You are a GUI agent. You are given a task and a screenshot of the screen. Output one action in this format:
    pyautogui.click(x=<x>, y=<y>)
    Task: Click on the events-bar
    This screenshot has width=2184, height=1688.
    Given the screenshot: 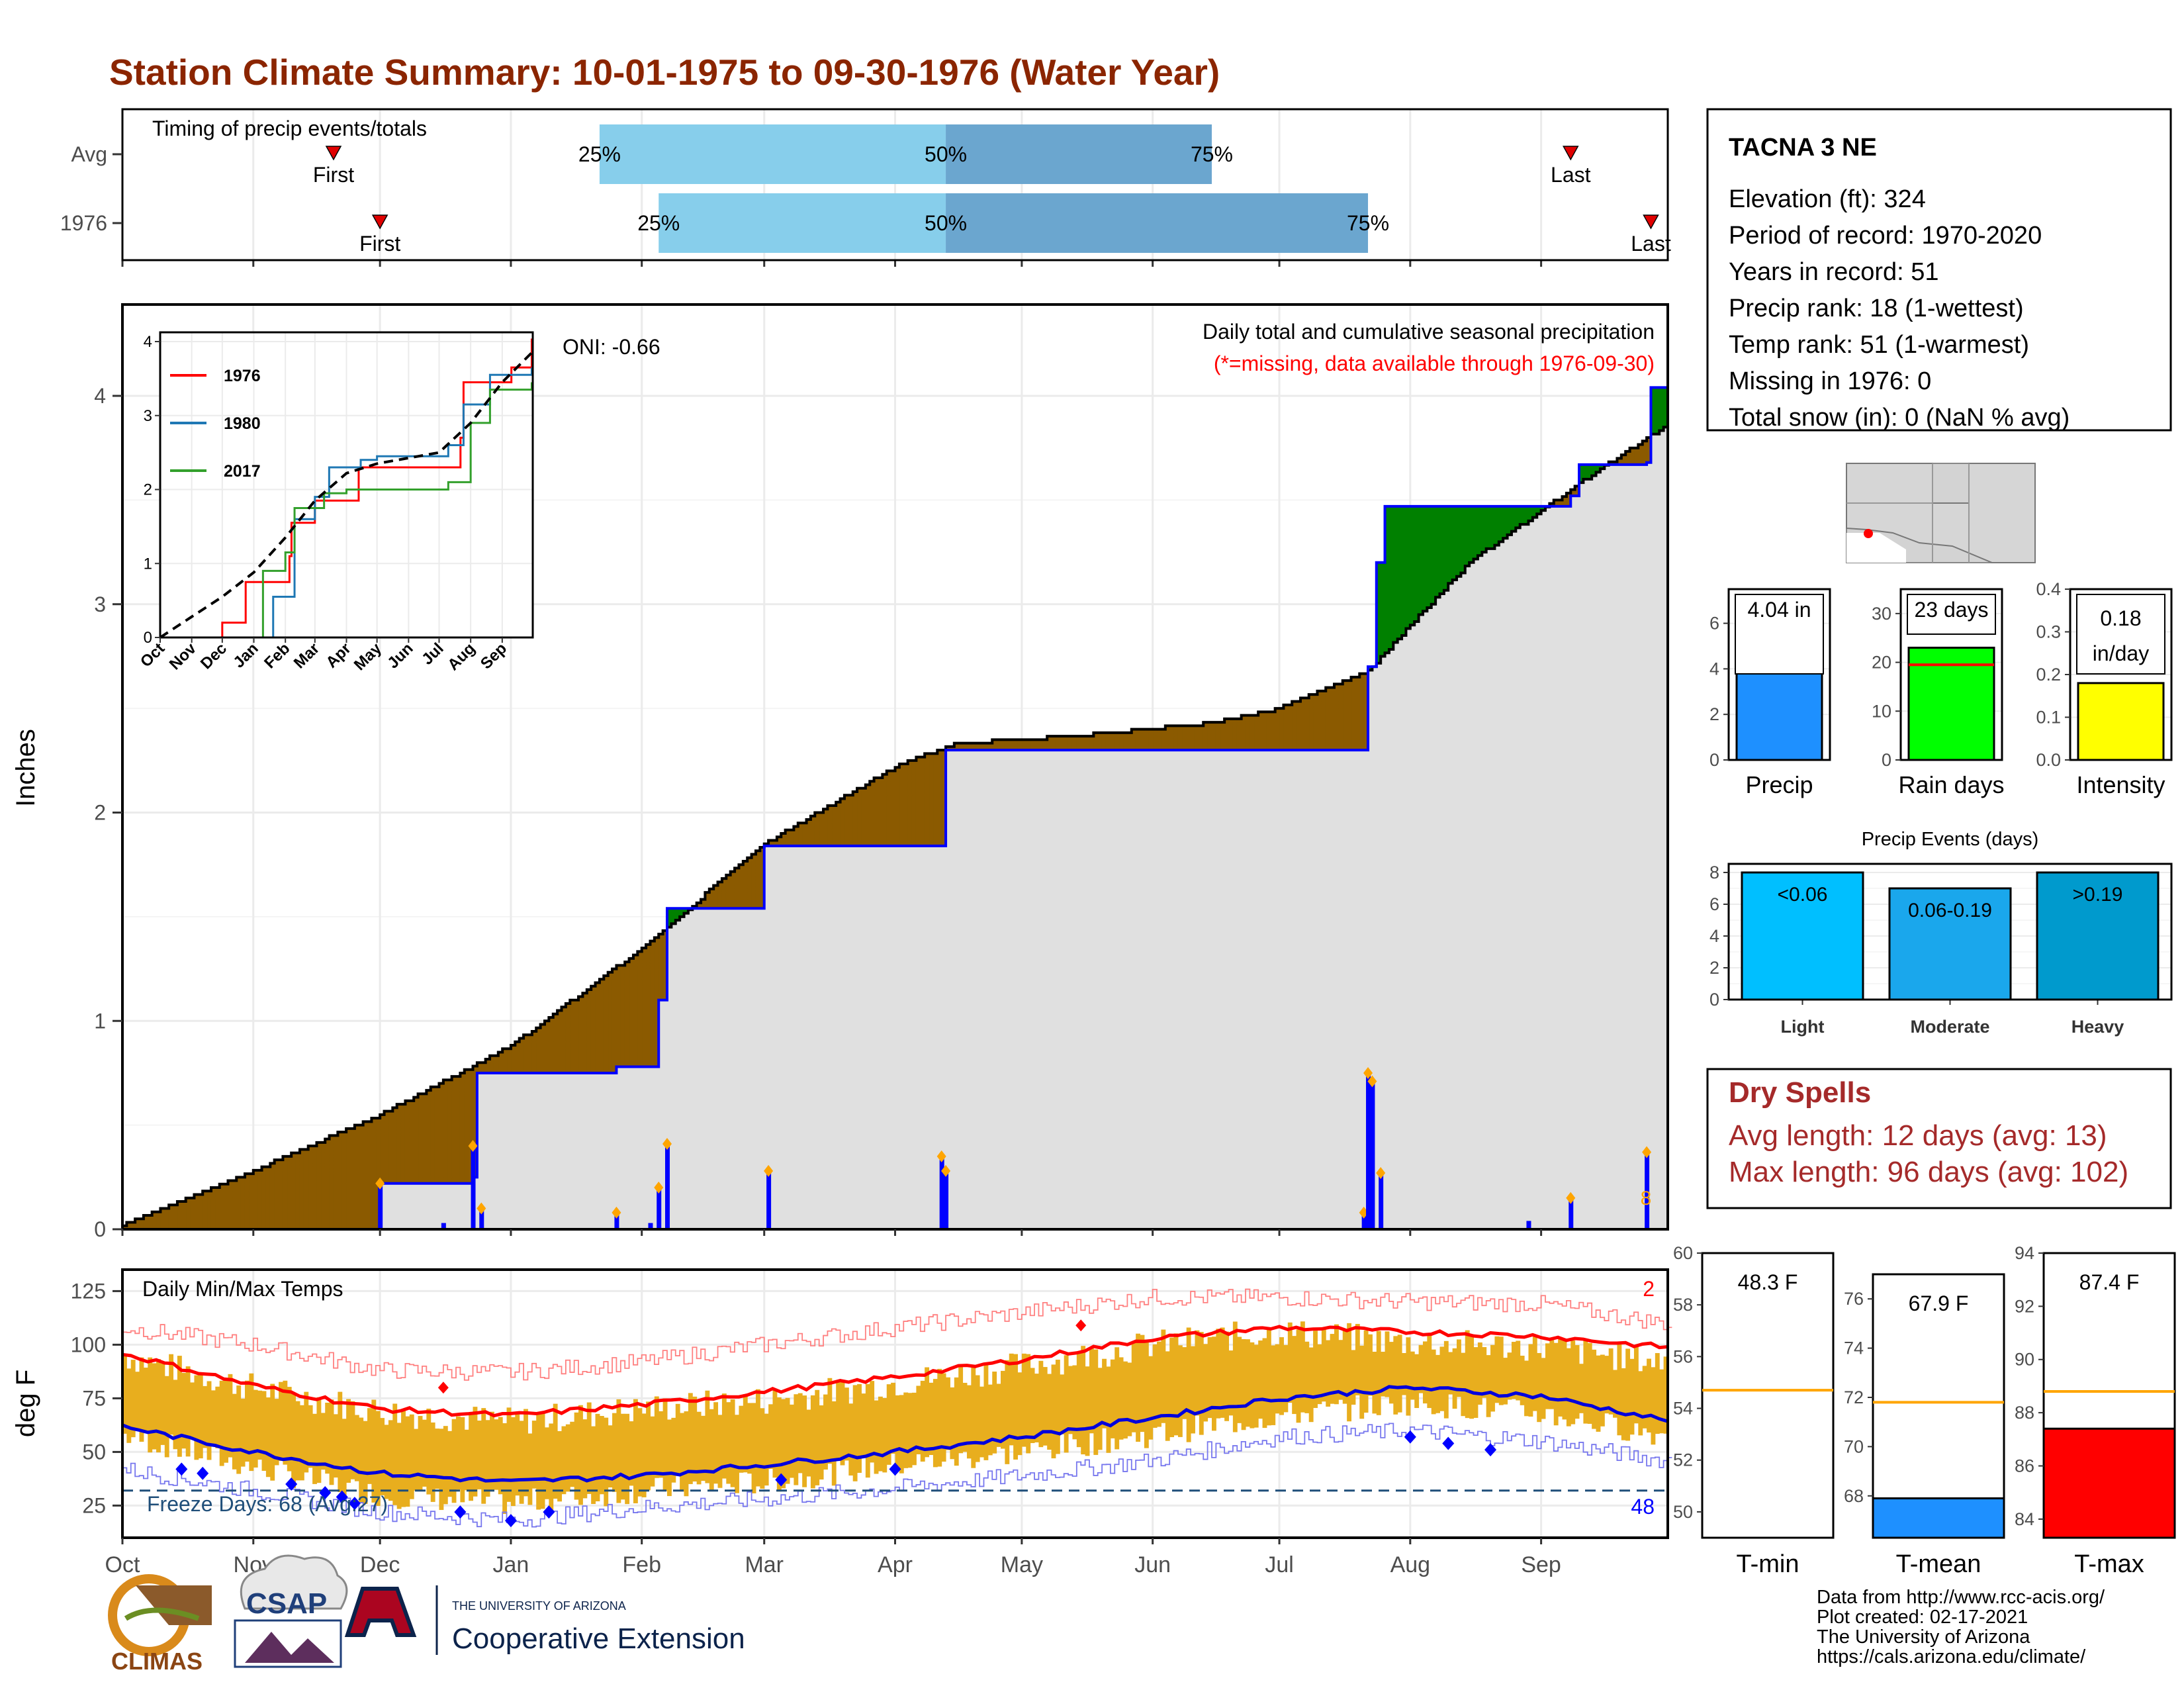 What is the action you would take?
    pyautogui.click(x=1803, y=936)
    